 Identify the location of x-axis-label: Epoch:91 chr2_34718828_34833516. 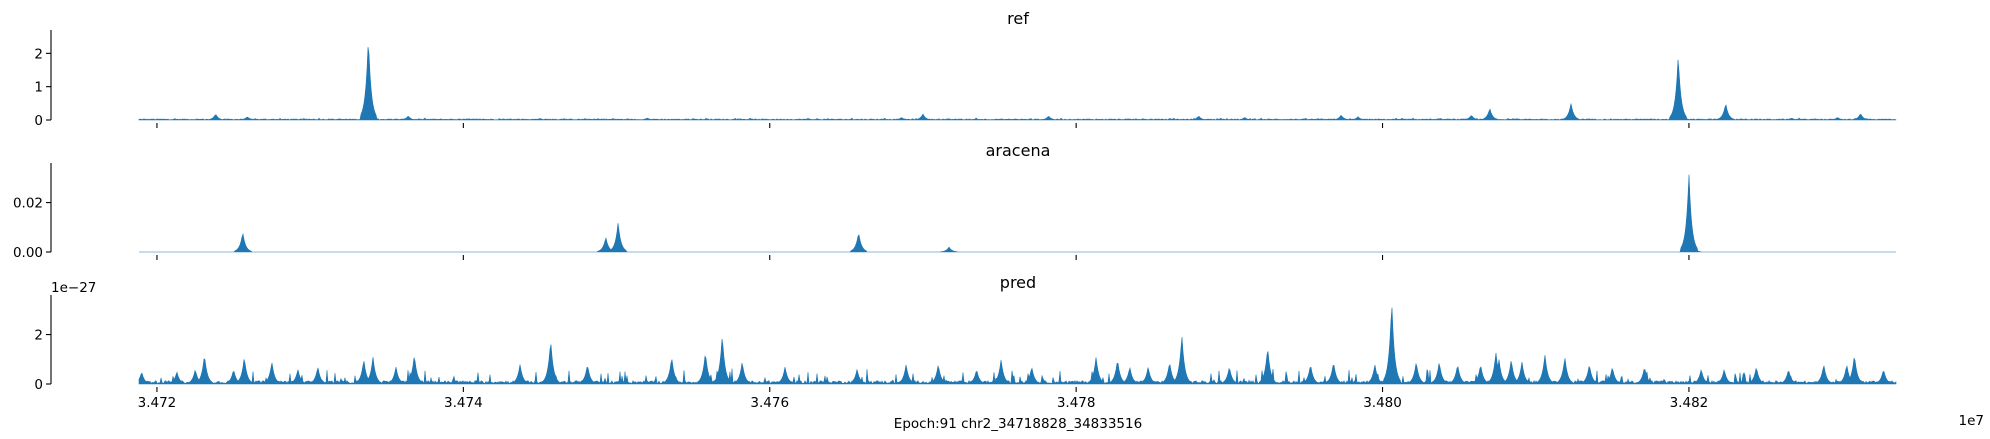
(1018, 424).